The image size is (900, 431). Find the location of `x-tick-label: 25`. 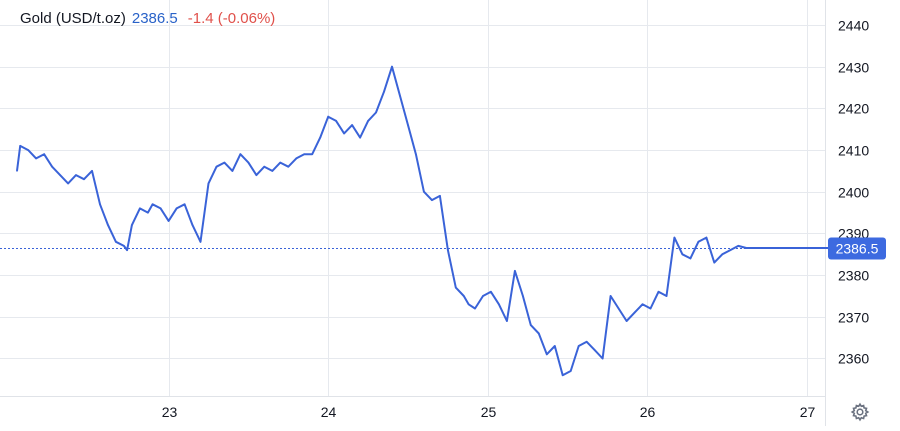

x-tick-label: 25 is located at coordinates (489, 412).